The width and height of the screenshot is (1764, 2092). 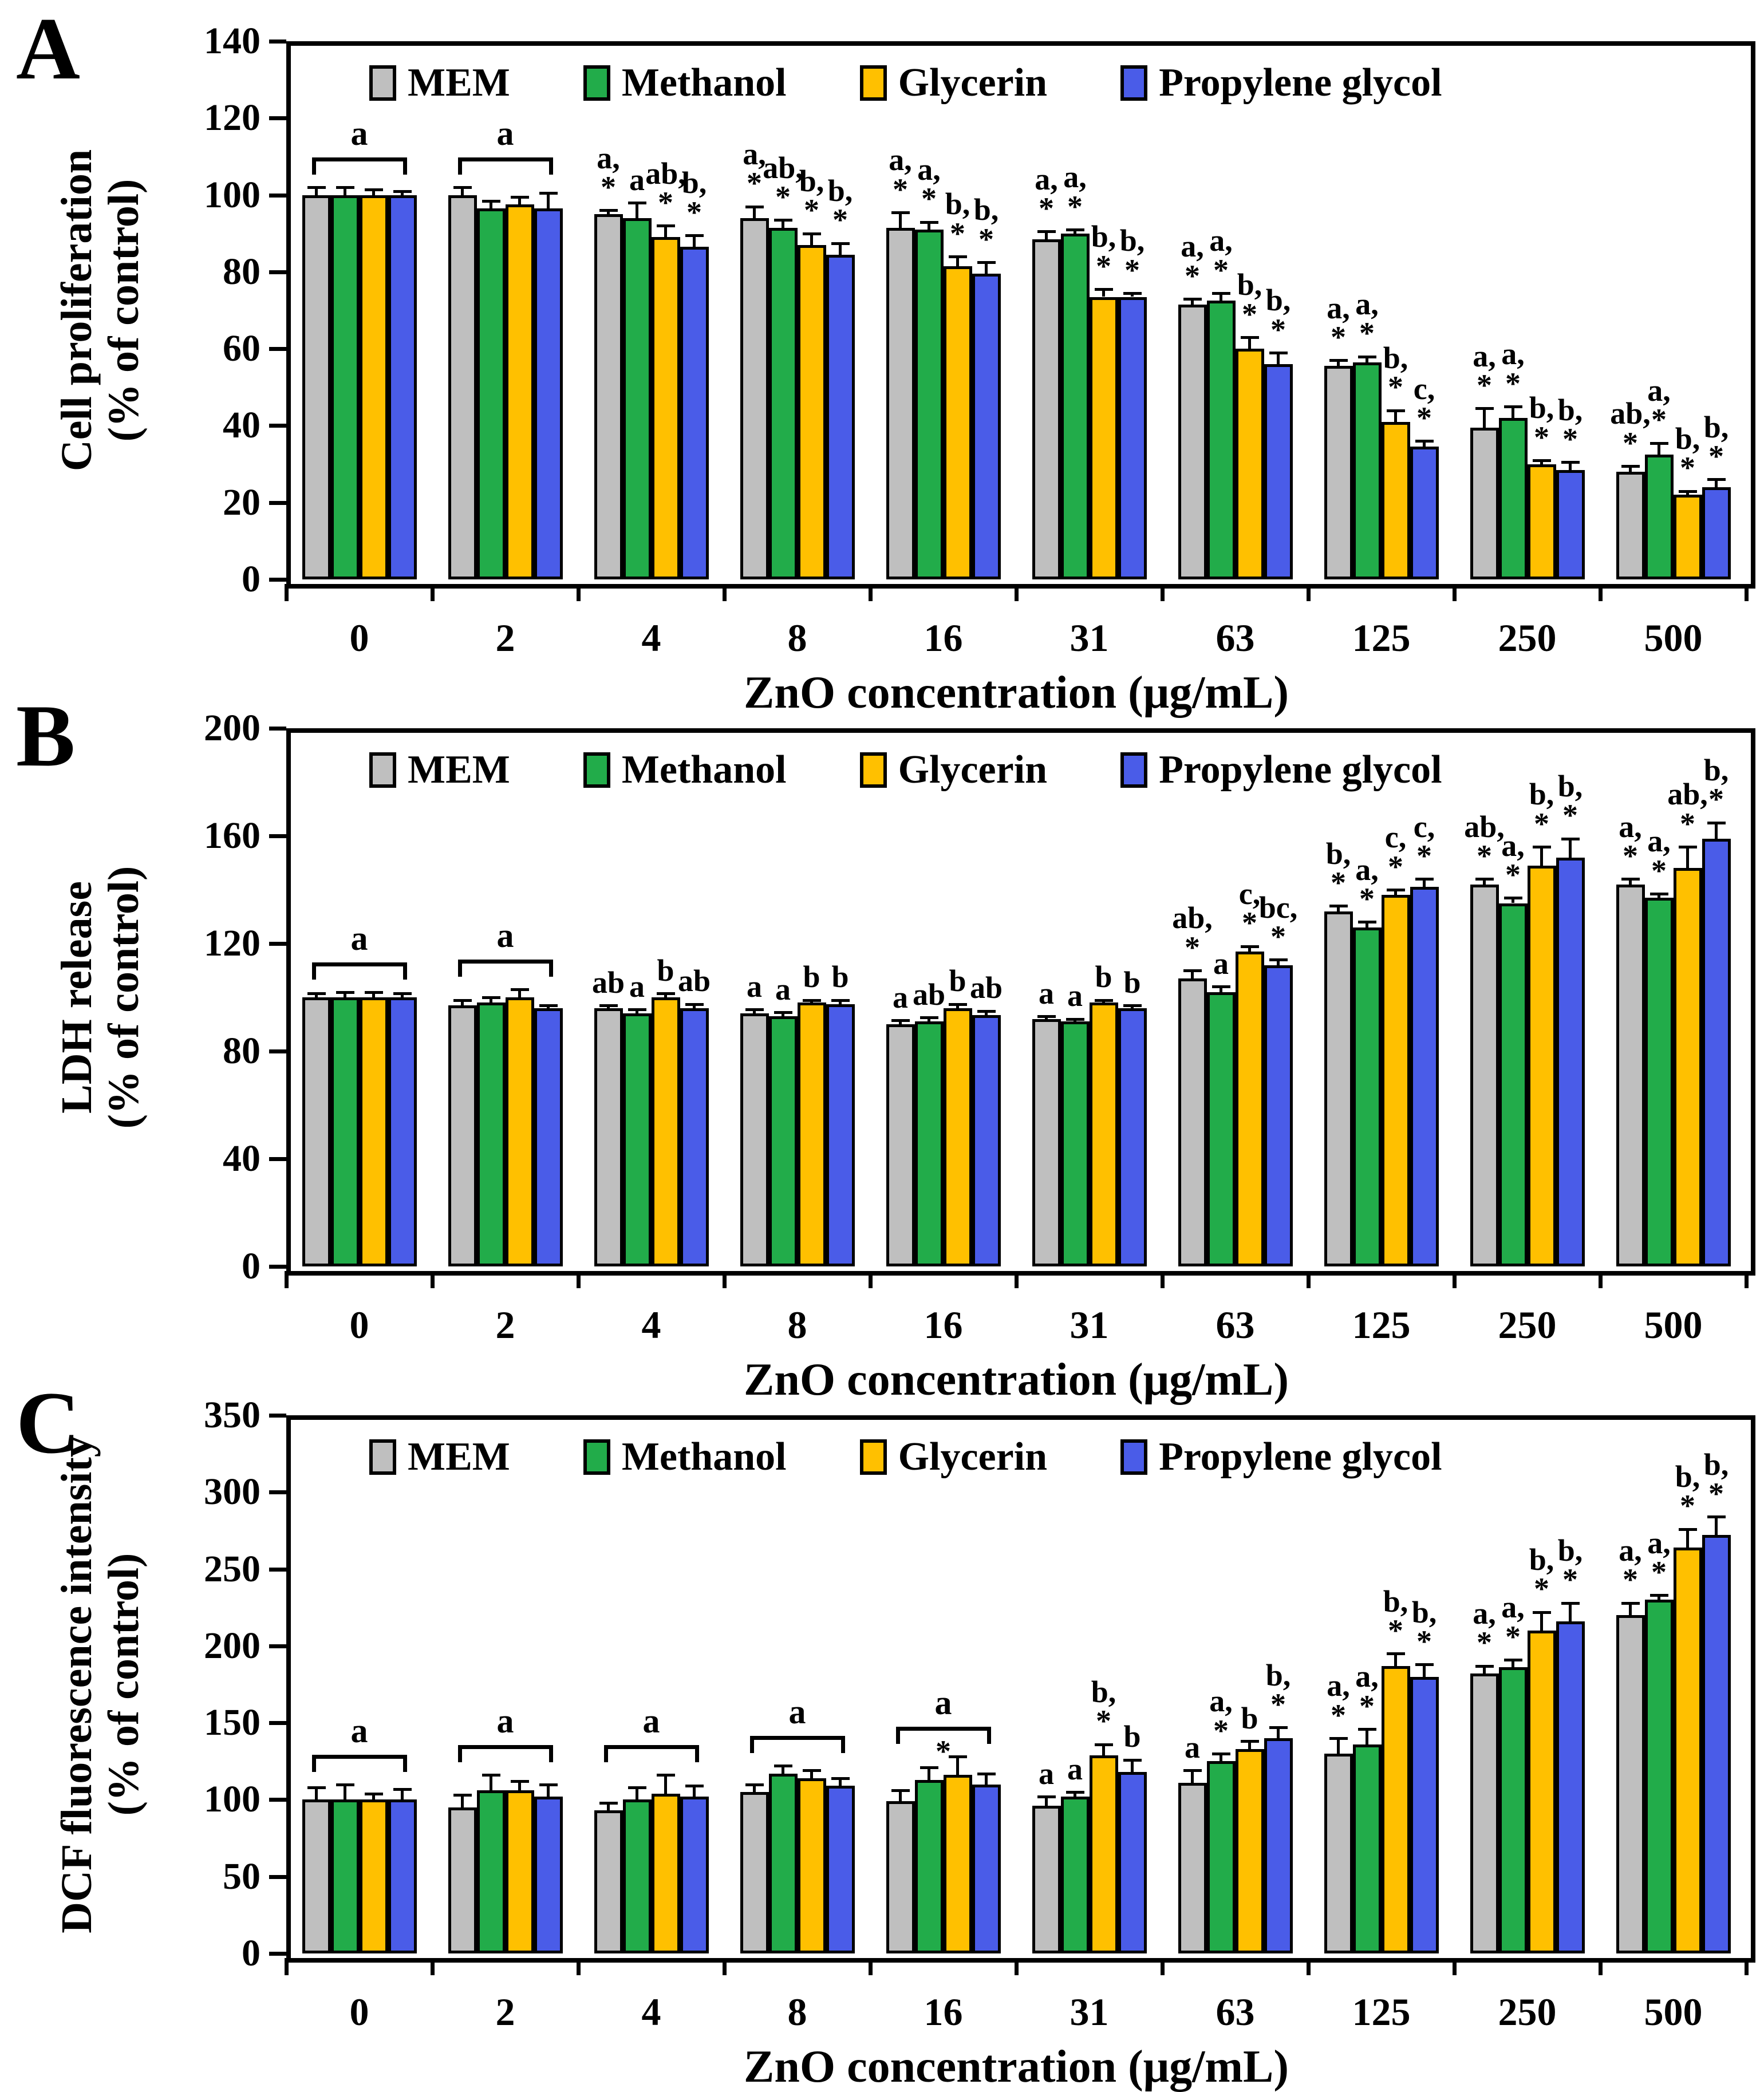 I want to click on panel-letter-b: B, so click(x=46, y=736).